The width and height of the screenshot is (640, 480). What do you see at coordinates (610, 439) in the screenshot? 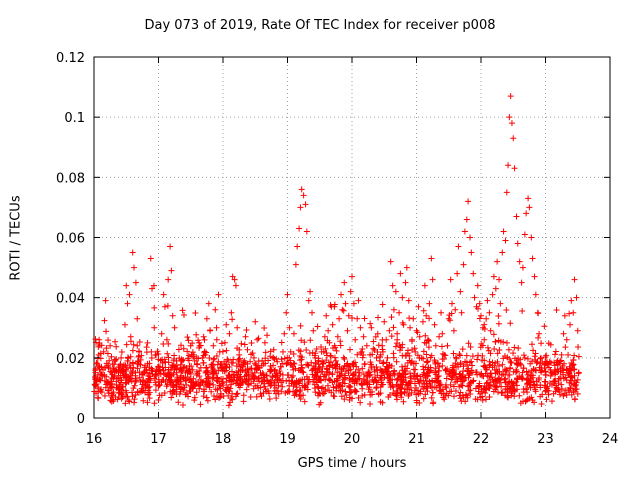
I see `x-tick-label: 24` at bounding box center [610, 439].